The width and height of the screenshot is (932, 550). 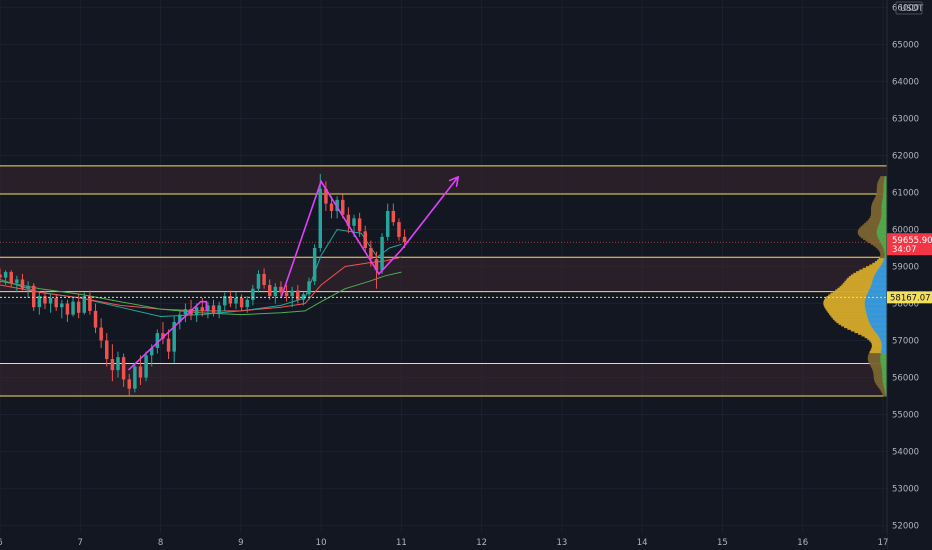 I want to click on volume-profile, so click(x=855, y=286).